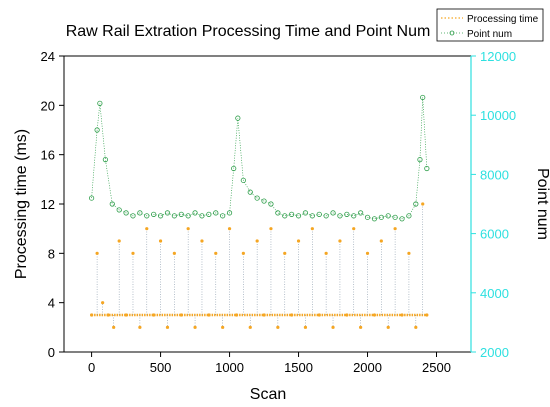  I want to click on x-tick-label: 2000, so click(367, 367).